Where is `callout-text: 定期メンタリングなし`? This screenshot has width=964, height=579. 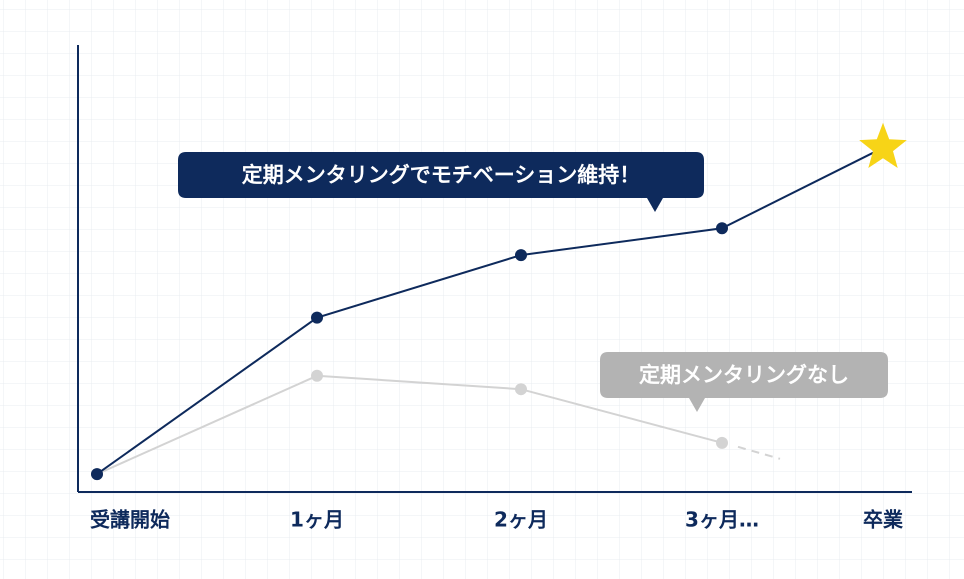 callout-text: 定期メンタリングなし is located at coordinates (744, 375).